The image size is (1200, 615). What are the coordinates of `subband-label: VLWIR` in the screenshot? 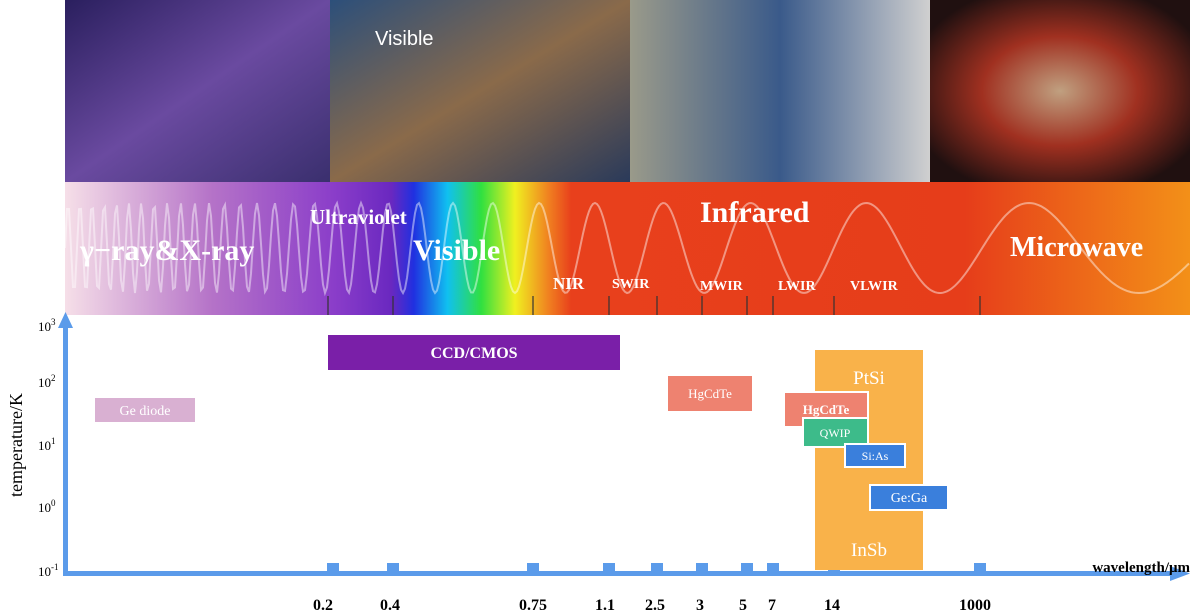 It's located at (874, 286).